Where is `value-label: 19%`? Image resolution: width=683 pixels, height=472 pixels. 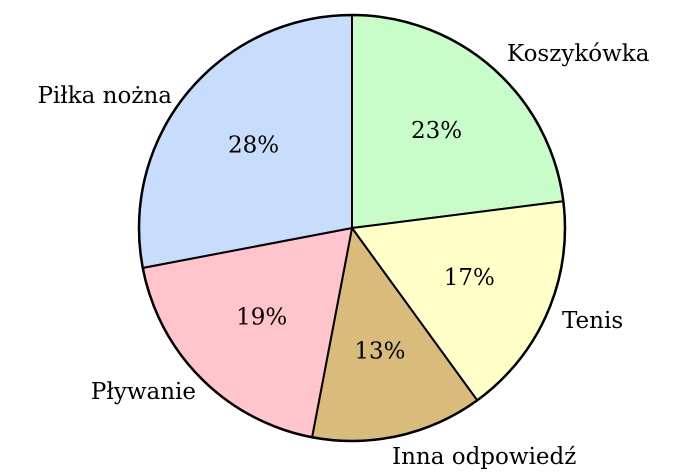
value-label: 19% is located at coordinates (261, 317).